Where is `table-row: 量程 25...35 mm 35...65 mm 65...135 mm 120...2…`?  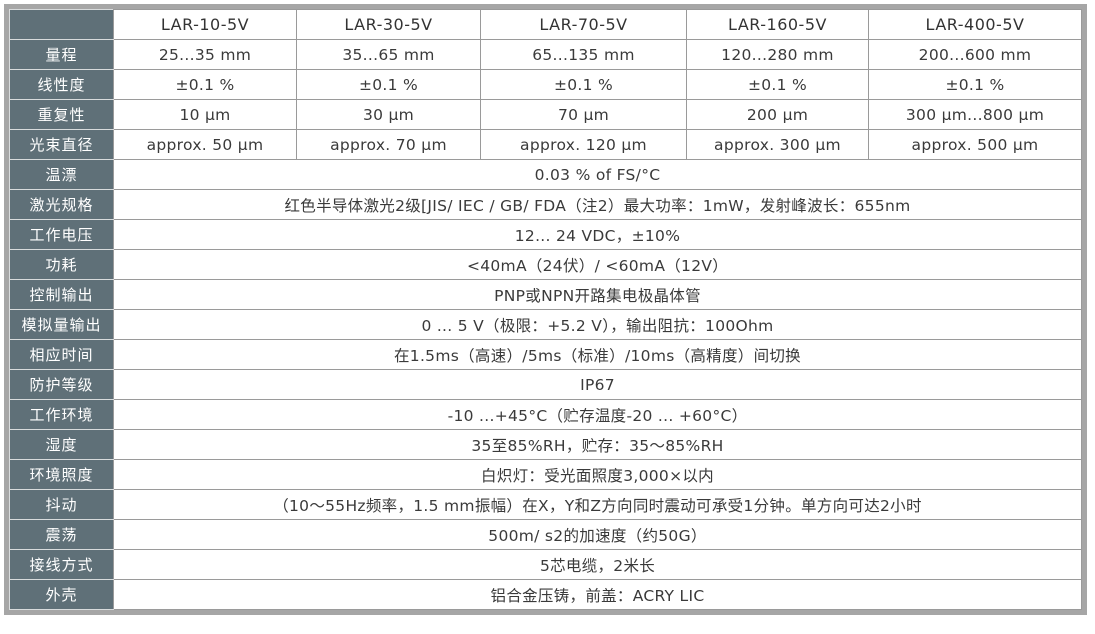
table-row: 量程 25...35 mm 35...65 mm 65...135 mm 120...2… is located at coordinates (545, 54).